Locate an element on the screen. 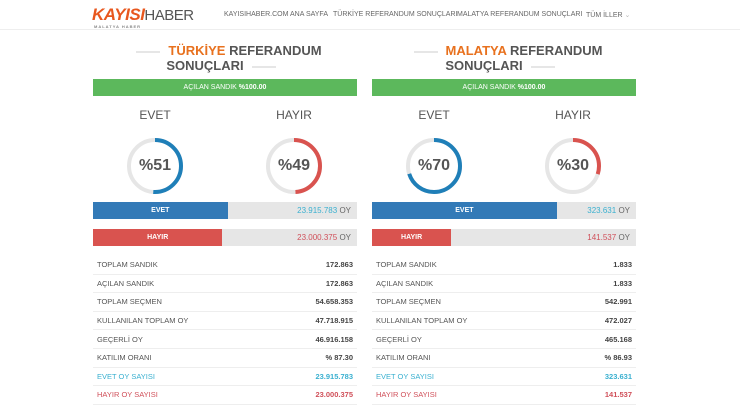  evet-votes: 323.631 is located at coordinates (602, 210).